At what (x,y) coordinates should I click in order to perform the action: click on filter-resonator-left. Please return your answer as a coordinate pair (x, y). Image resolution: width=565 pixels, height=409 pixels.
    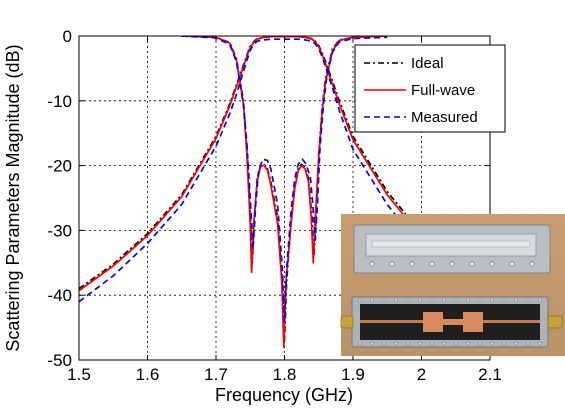
    Looking at the image, I should click on (433, 322).